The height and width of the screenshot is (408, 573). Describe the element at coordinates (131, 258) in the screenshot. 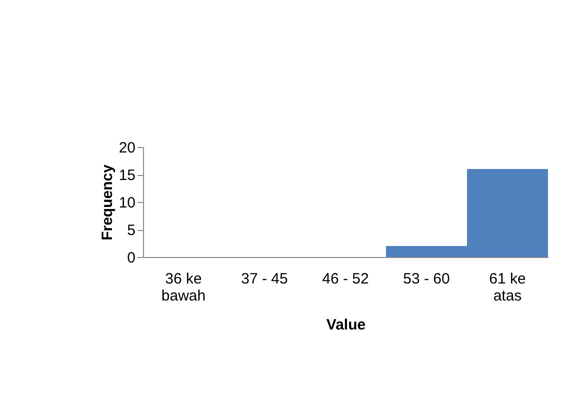

I see `y-tick-label: 0` at that location.